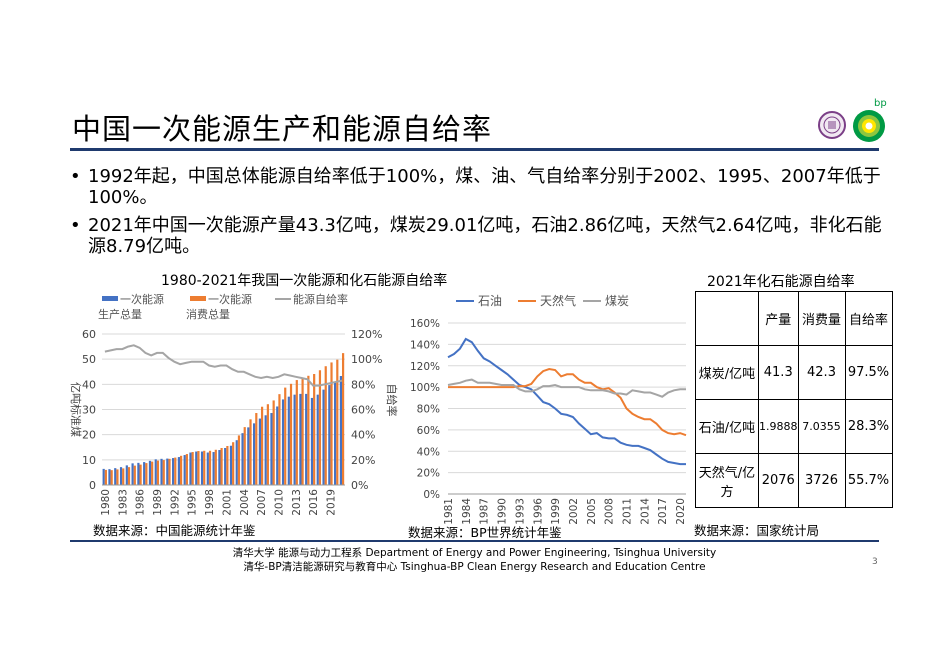  Describe the element at coordinates (503, 511) in the screenshot. I see `x-tick-label: 1990` at that location.